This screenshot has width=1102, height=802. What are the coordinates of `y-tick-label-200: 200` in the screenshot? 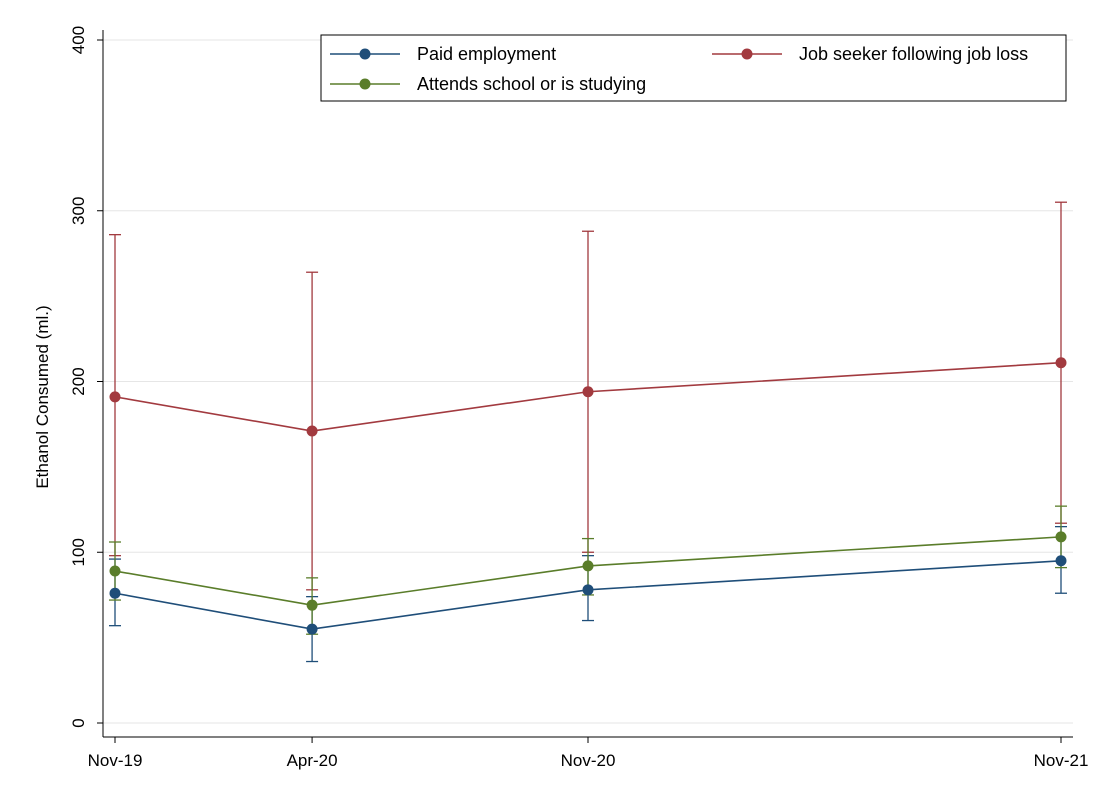 It's located at (78, 381).